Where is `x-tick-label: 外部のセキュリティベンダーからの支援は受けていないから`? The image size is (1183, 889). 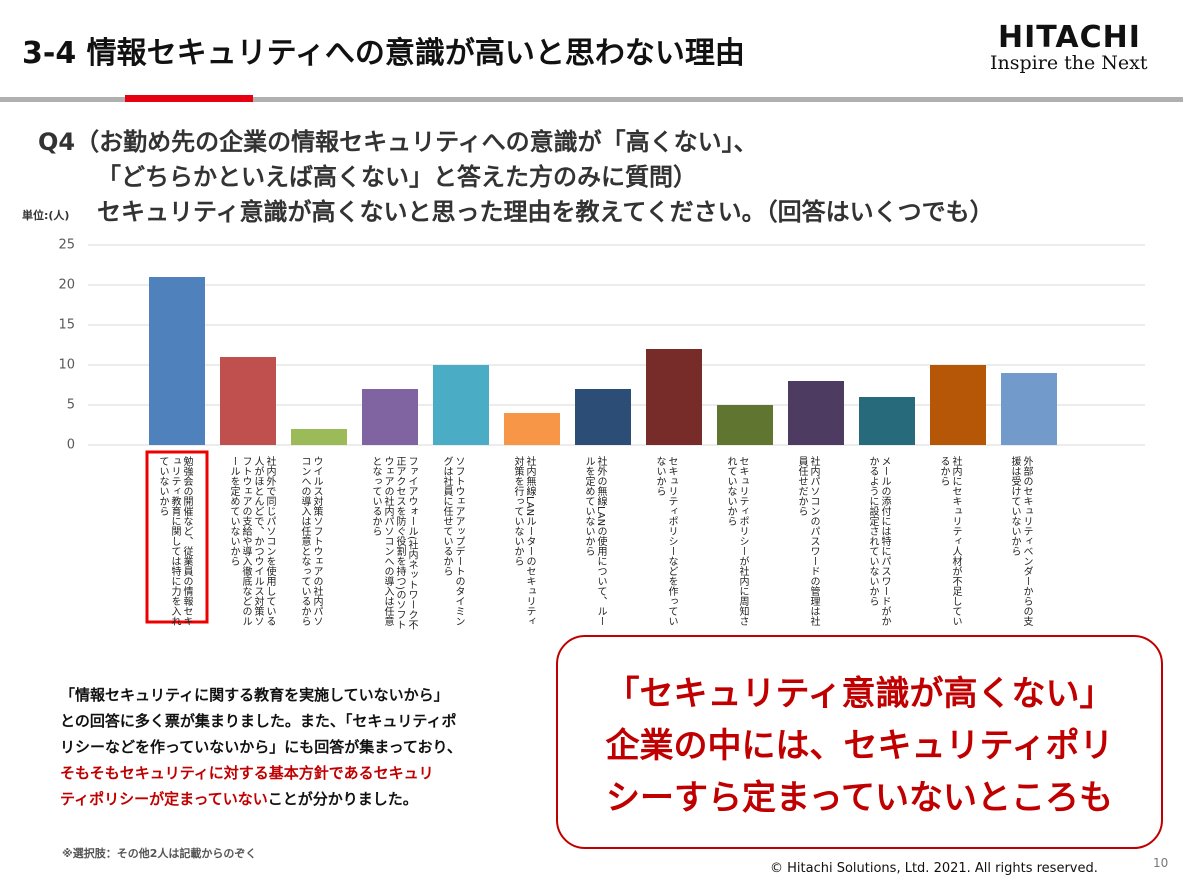
x-tick-label: 外部のセキュリティベンダーからの支援は受けていないから is located at coordinates (1020, 541).